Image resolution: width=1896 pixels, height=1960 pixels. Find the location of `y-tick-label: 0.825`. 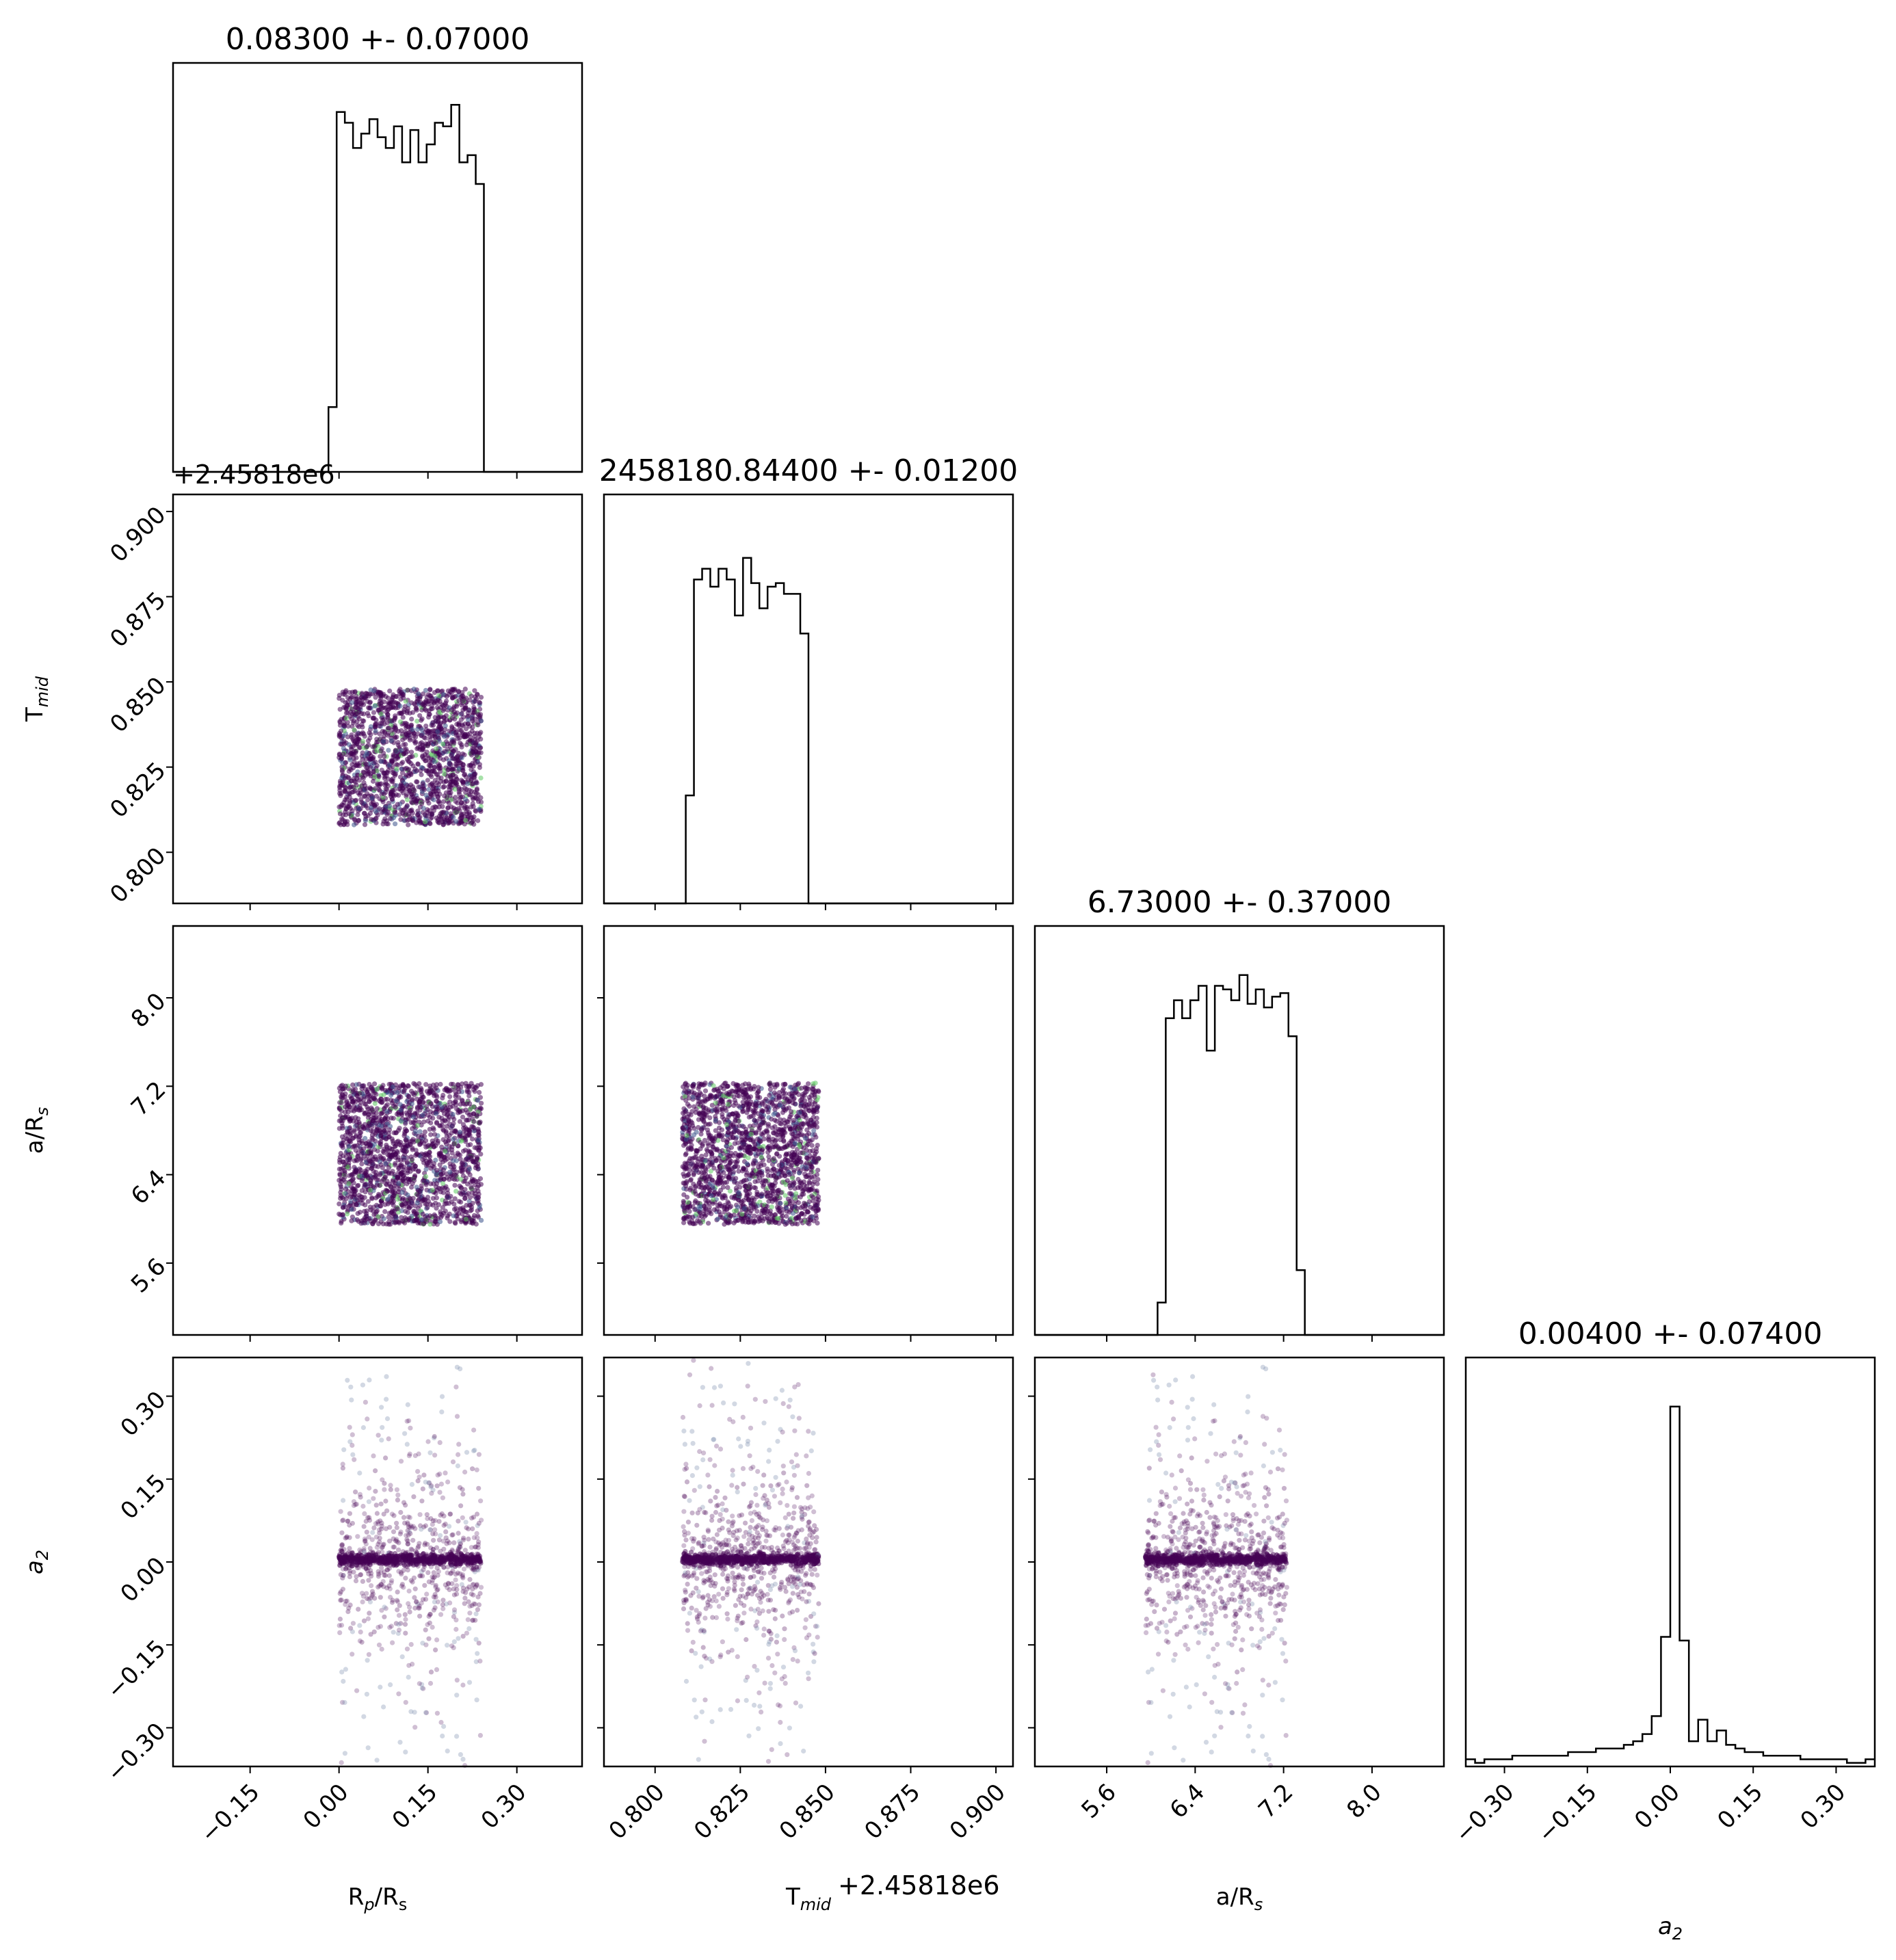

y-tick-label: 0.825 is located at coordinates (138, 790).